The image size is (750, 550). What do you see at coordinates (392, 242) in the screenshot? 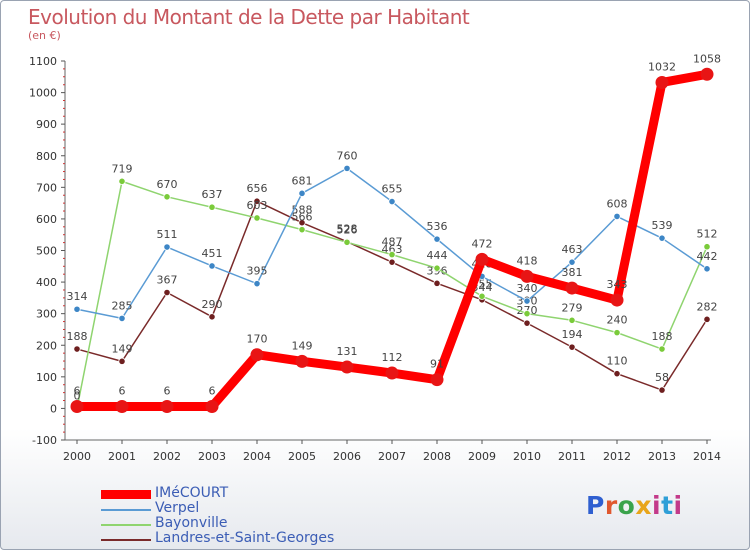
I see `data-label-bayonville: 487` at bounding box center [392, 242].